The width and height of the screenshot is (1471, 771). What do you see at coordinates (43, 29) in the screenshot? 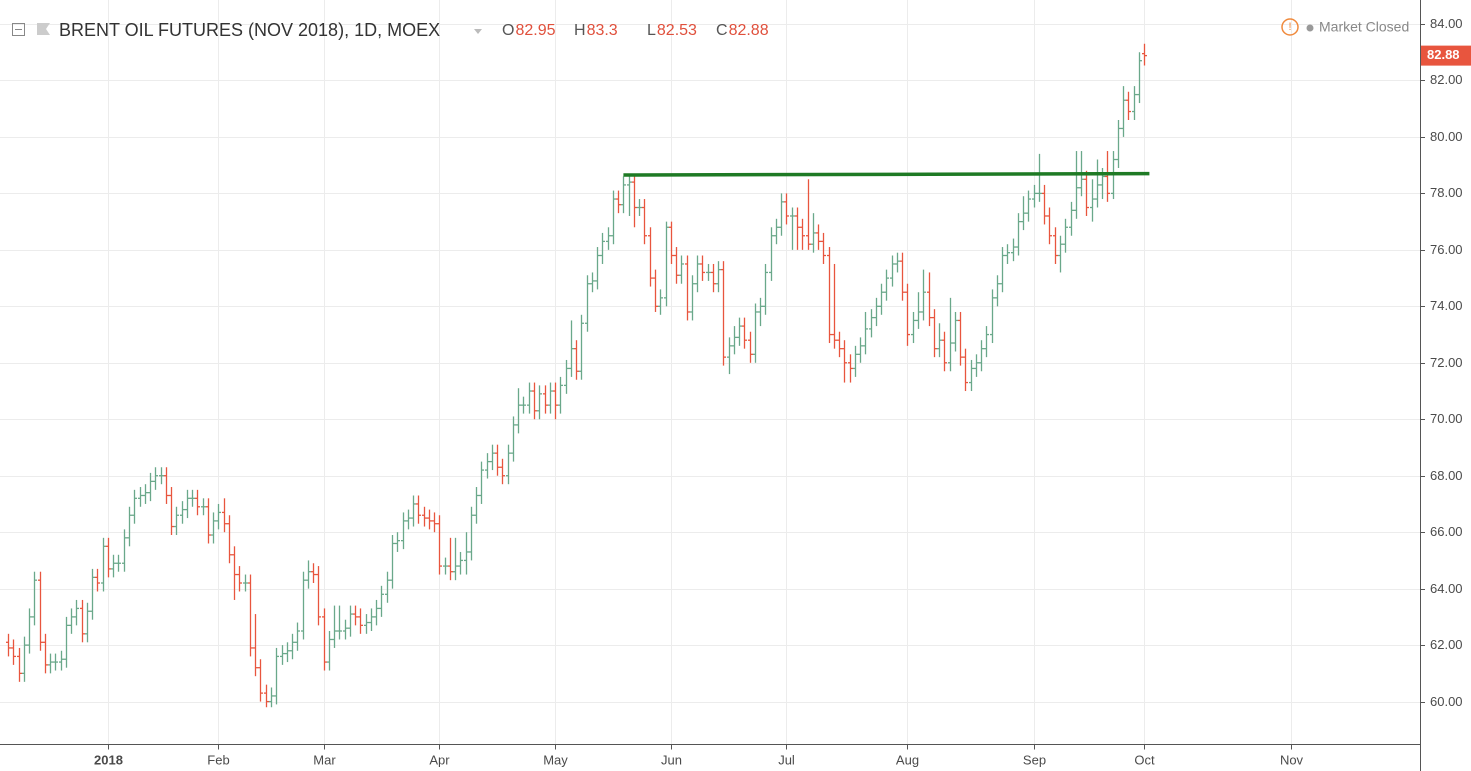
I see `flag-icon` at bounding box center [43, 29].